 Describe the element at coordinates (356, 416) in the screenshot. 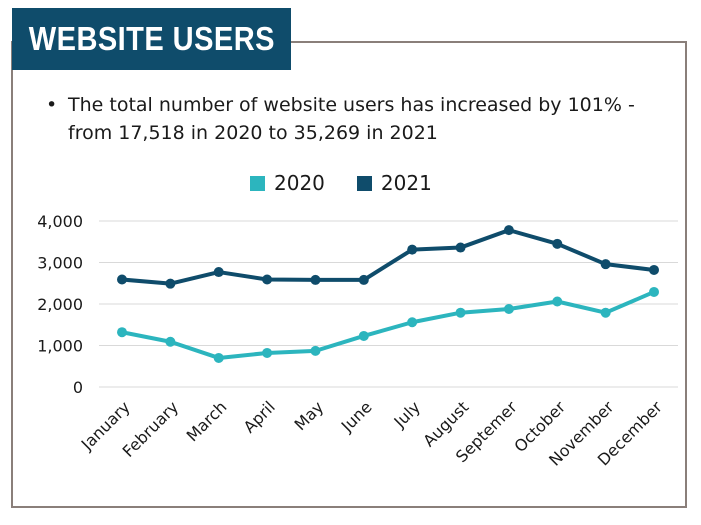

I see `x-tick-label: June` at that location.